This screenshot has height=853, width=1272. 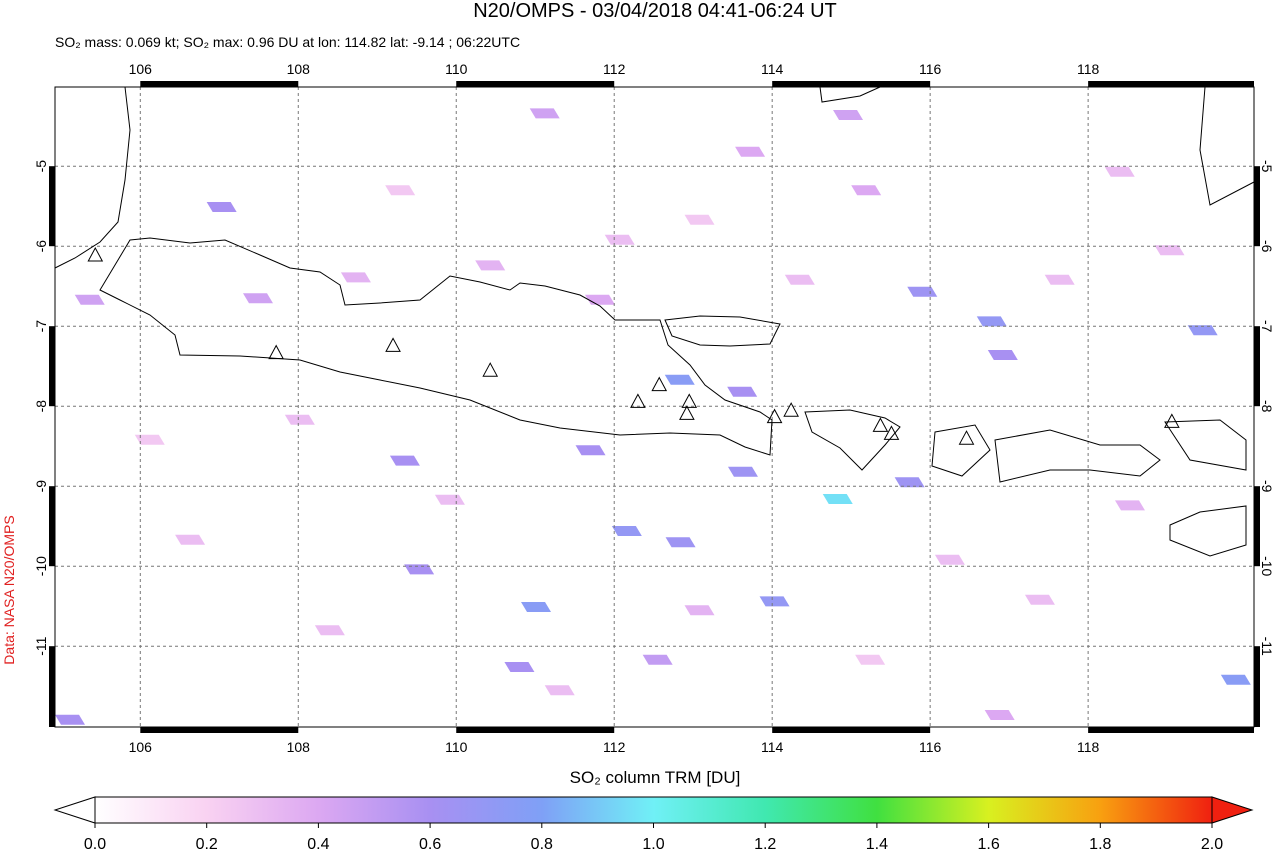 I want to click on colorbar-label: SO₂ column TRM [DU], so click(x=655, y=777).